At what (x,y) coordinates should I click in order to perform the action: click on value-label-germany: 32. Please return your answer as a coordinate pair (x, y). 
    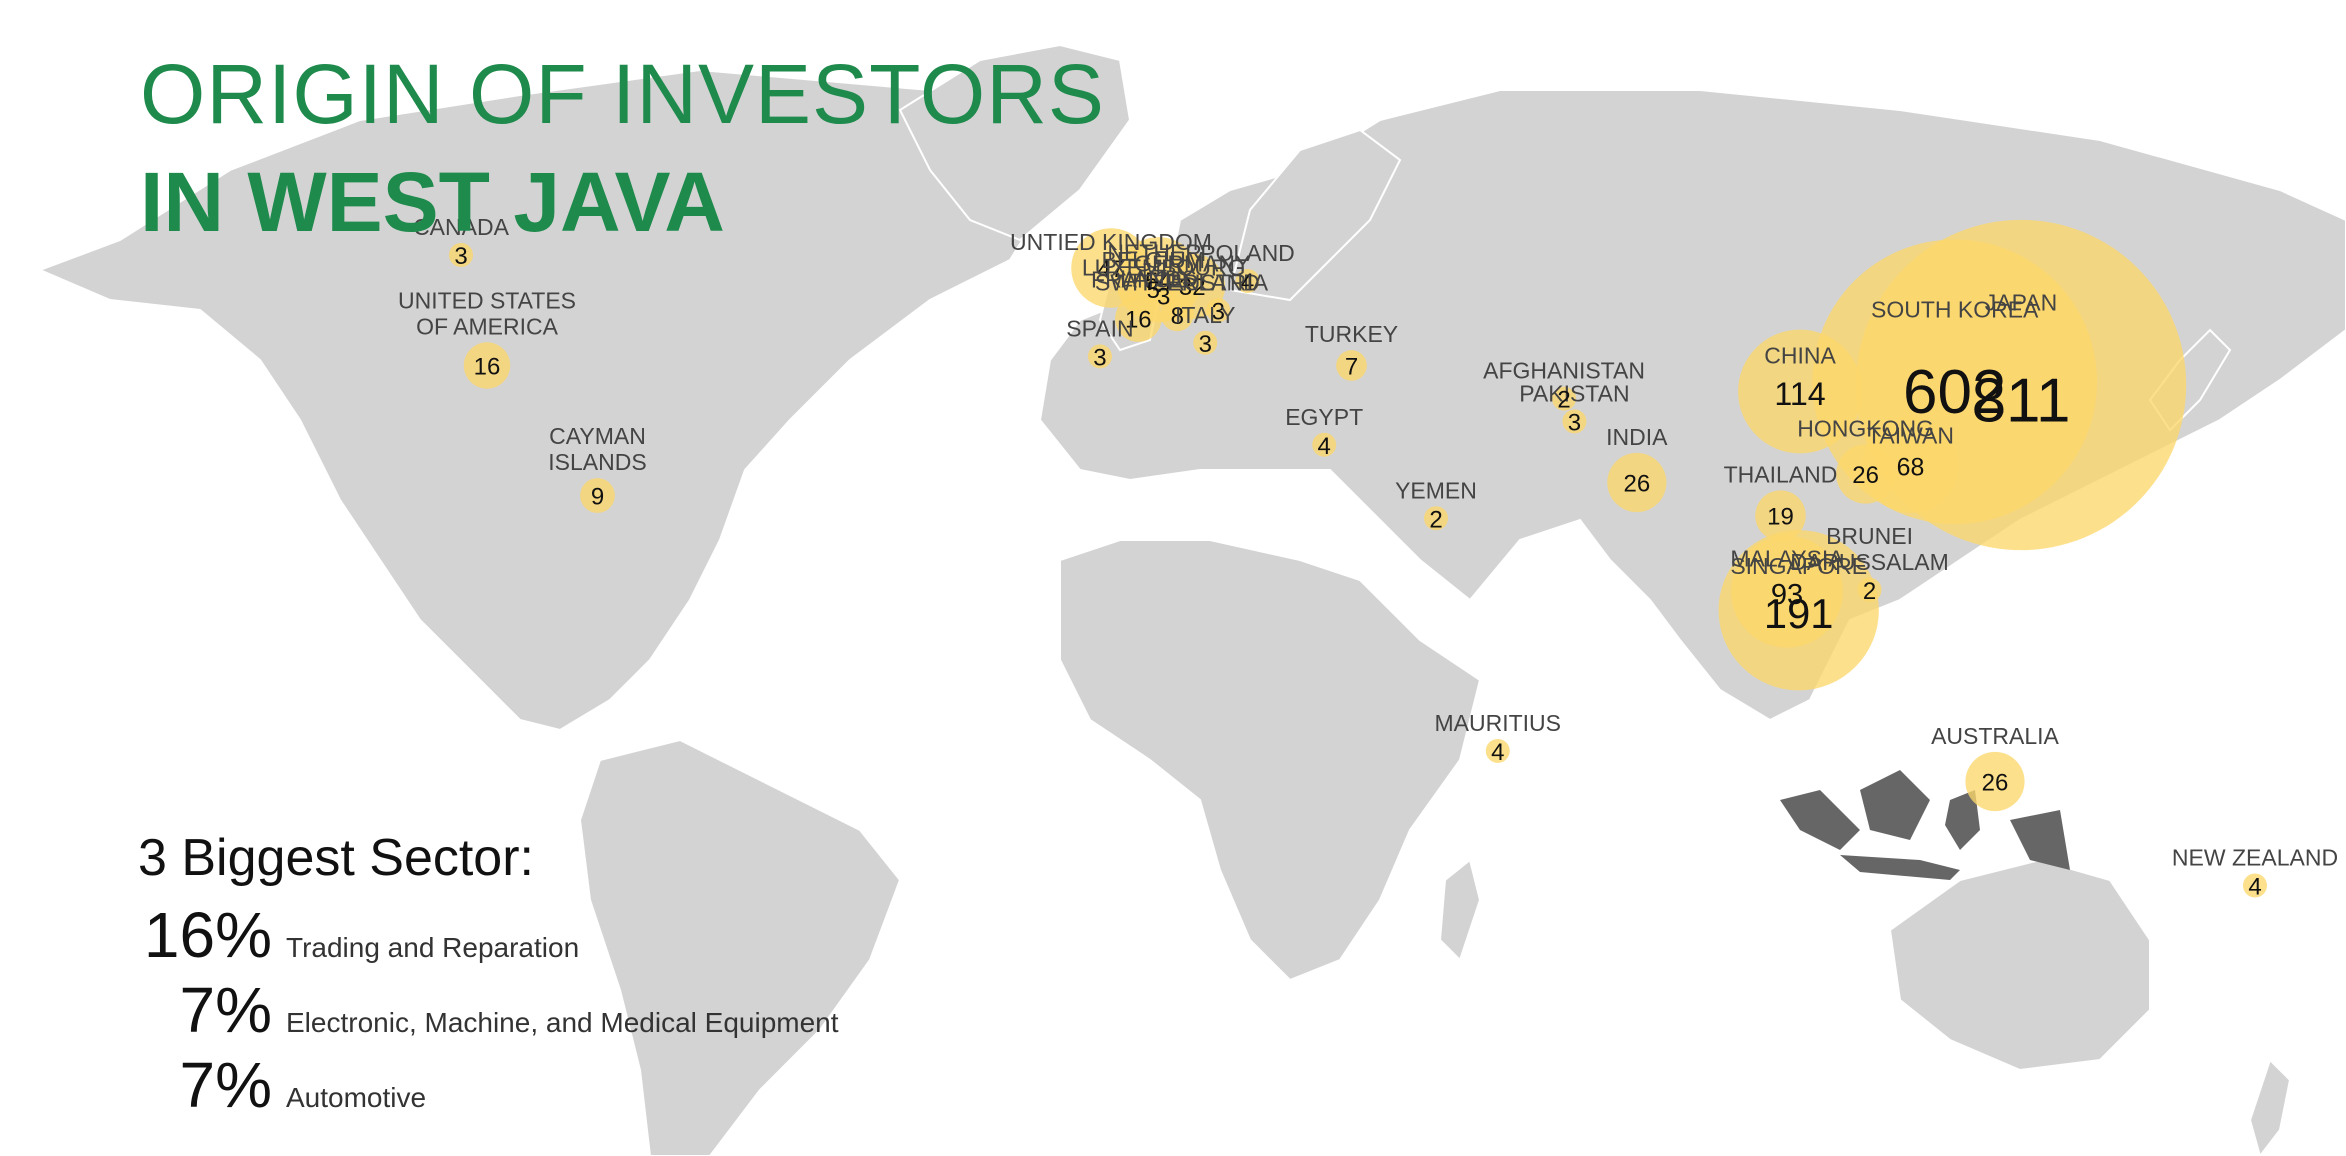
    Looking at the image, I should click on (1192, 287).